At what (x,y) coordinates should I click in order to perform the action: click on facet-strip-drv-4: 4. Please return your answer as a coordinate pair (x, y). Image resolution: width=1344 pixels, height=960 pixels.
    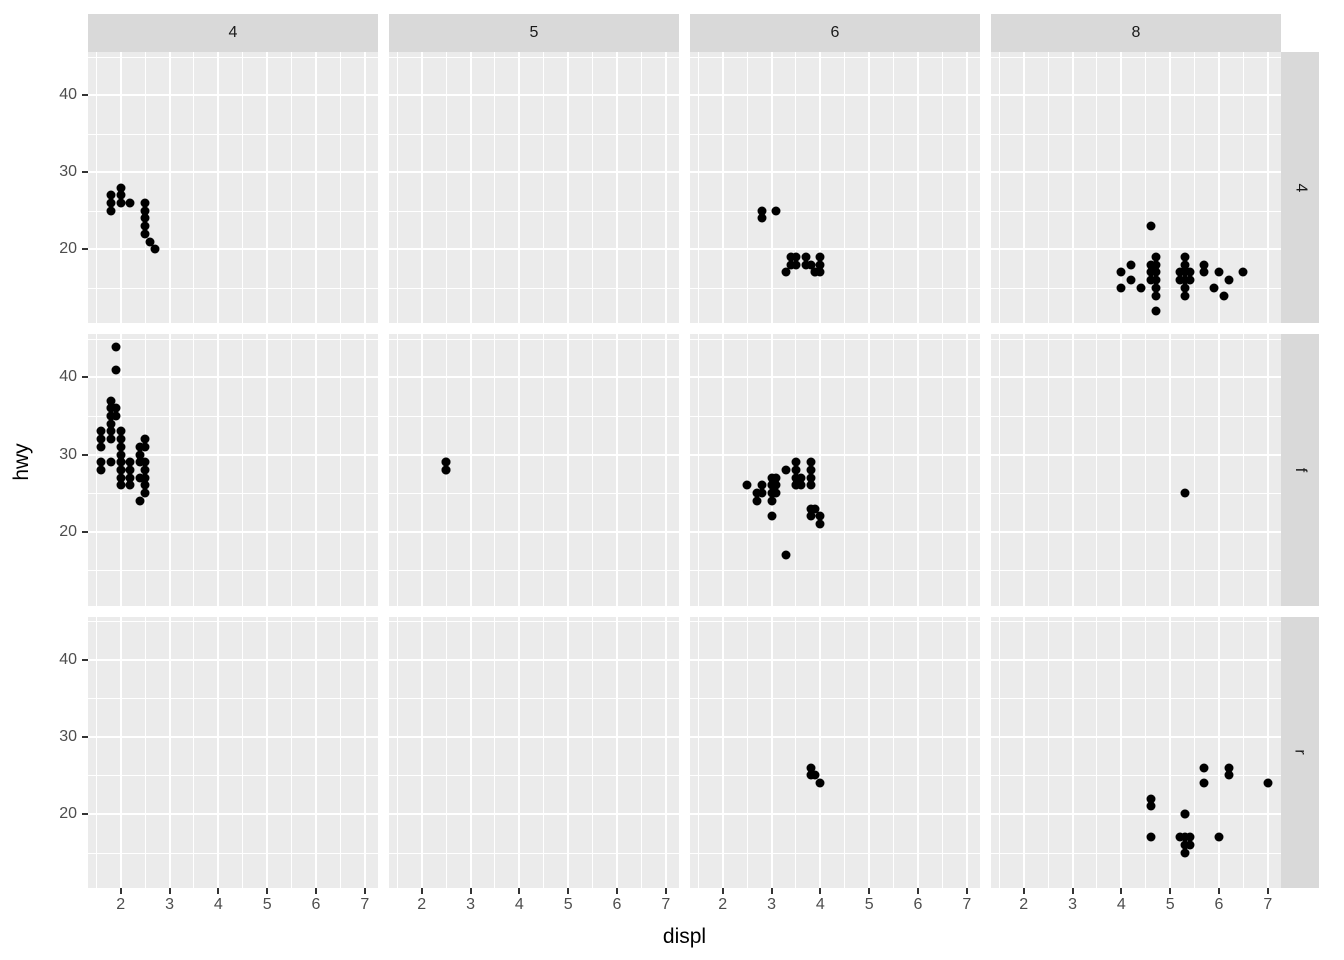
    Looking at the image, I should click on (1300, 188).